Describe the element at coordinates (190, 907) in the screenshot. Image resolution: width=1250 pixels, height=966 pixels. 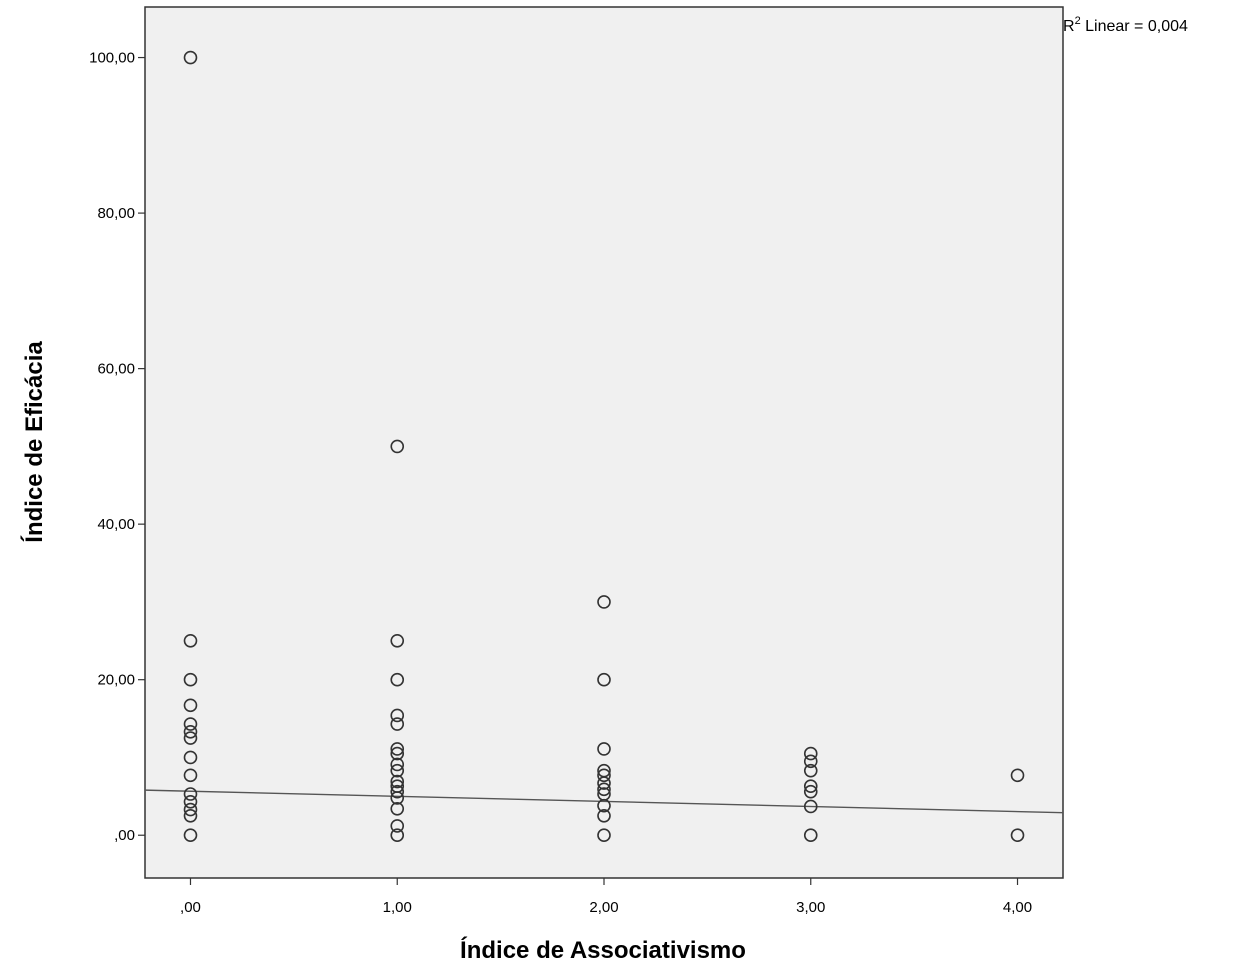
I see `x-tick-label: ,00` at that location.